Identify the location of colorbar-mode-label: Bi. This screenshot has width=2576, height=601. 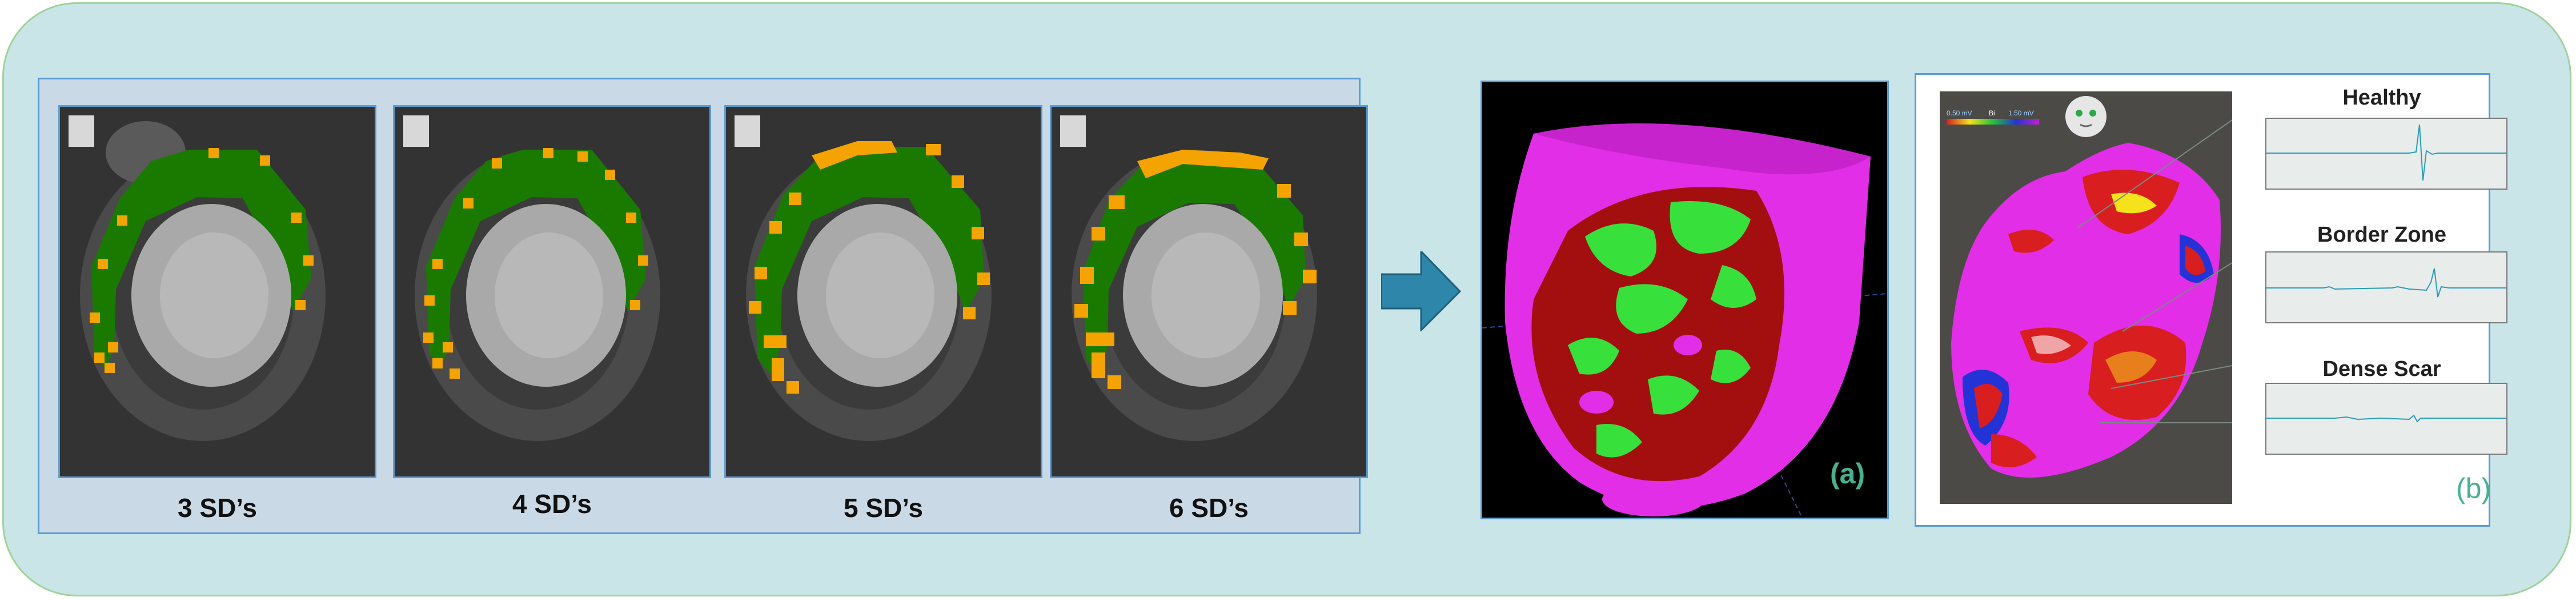
(1992, 113).